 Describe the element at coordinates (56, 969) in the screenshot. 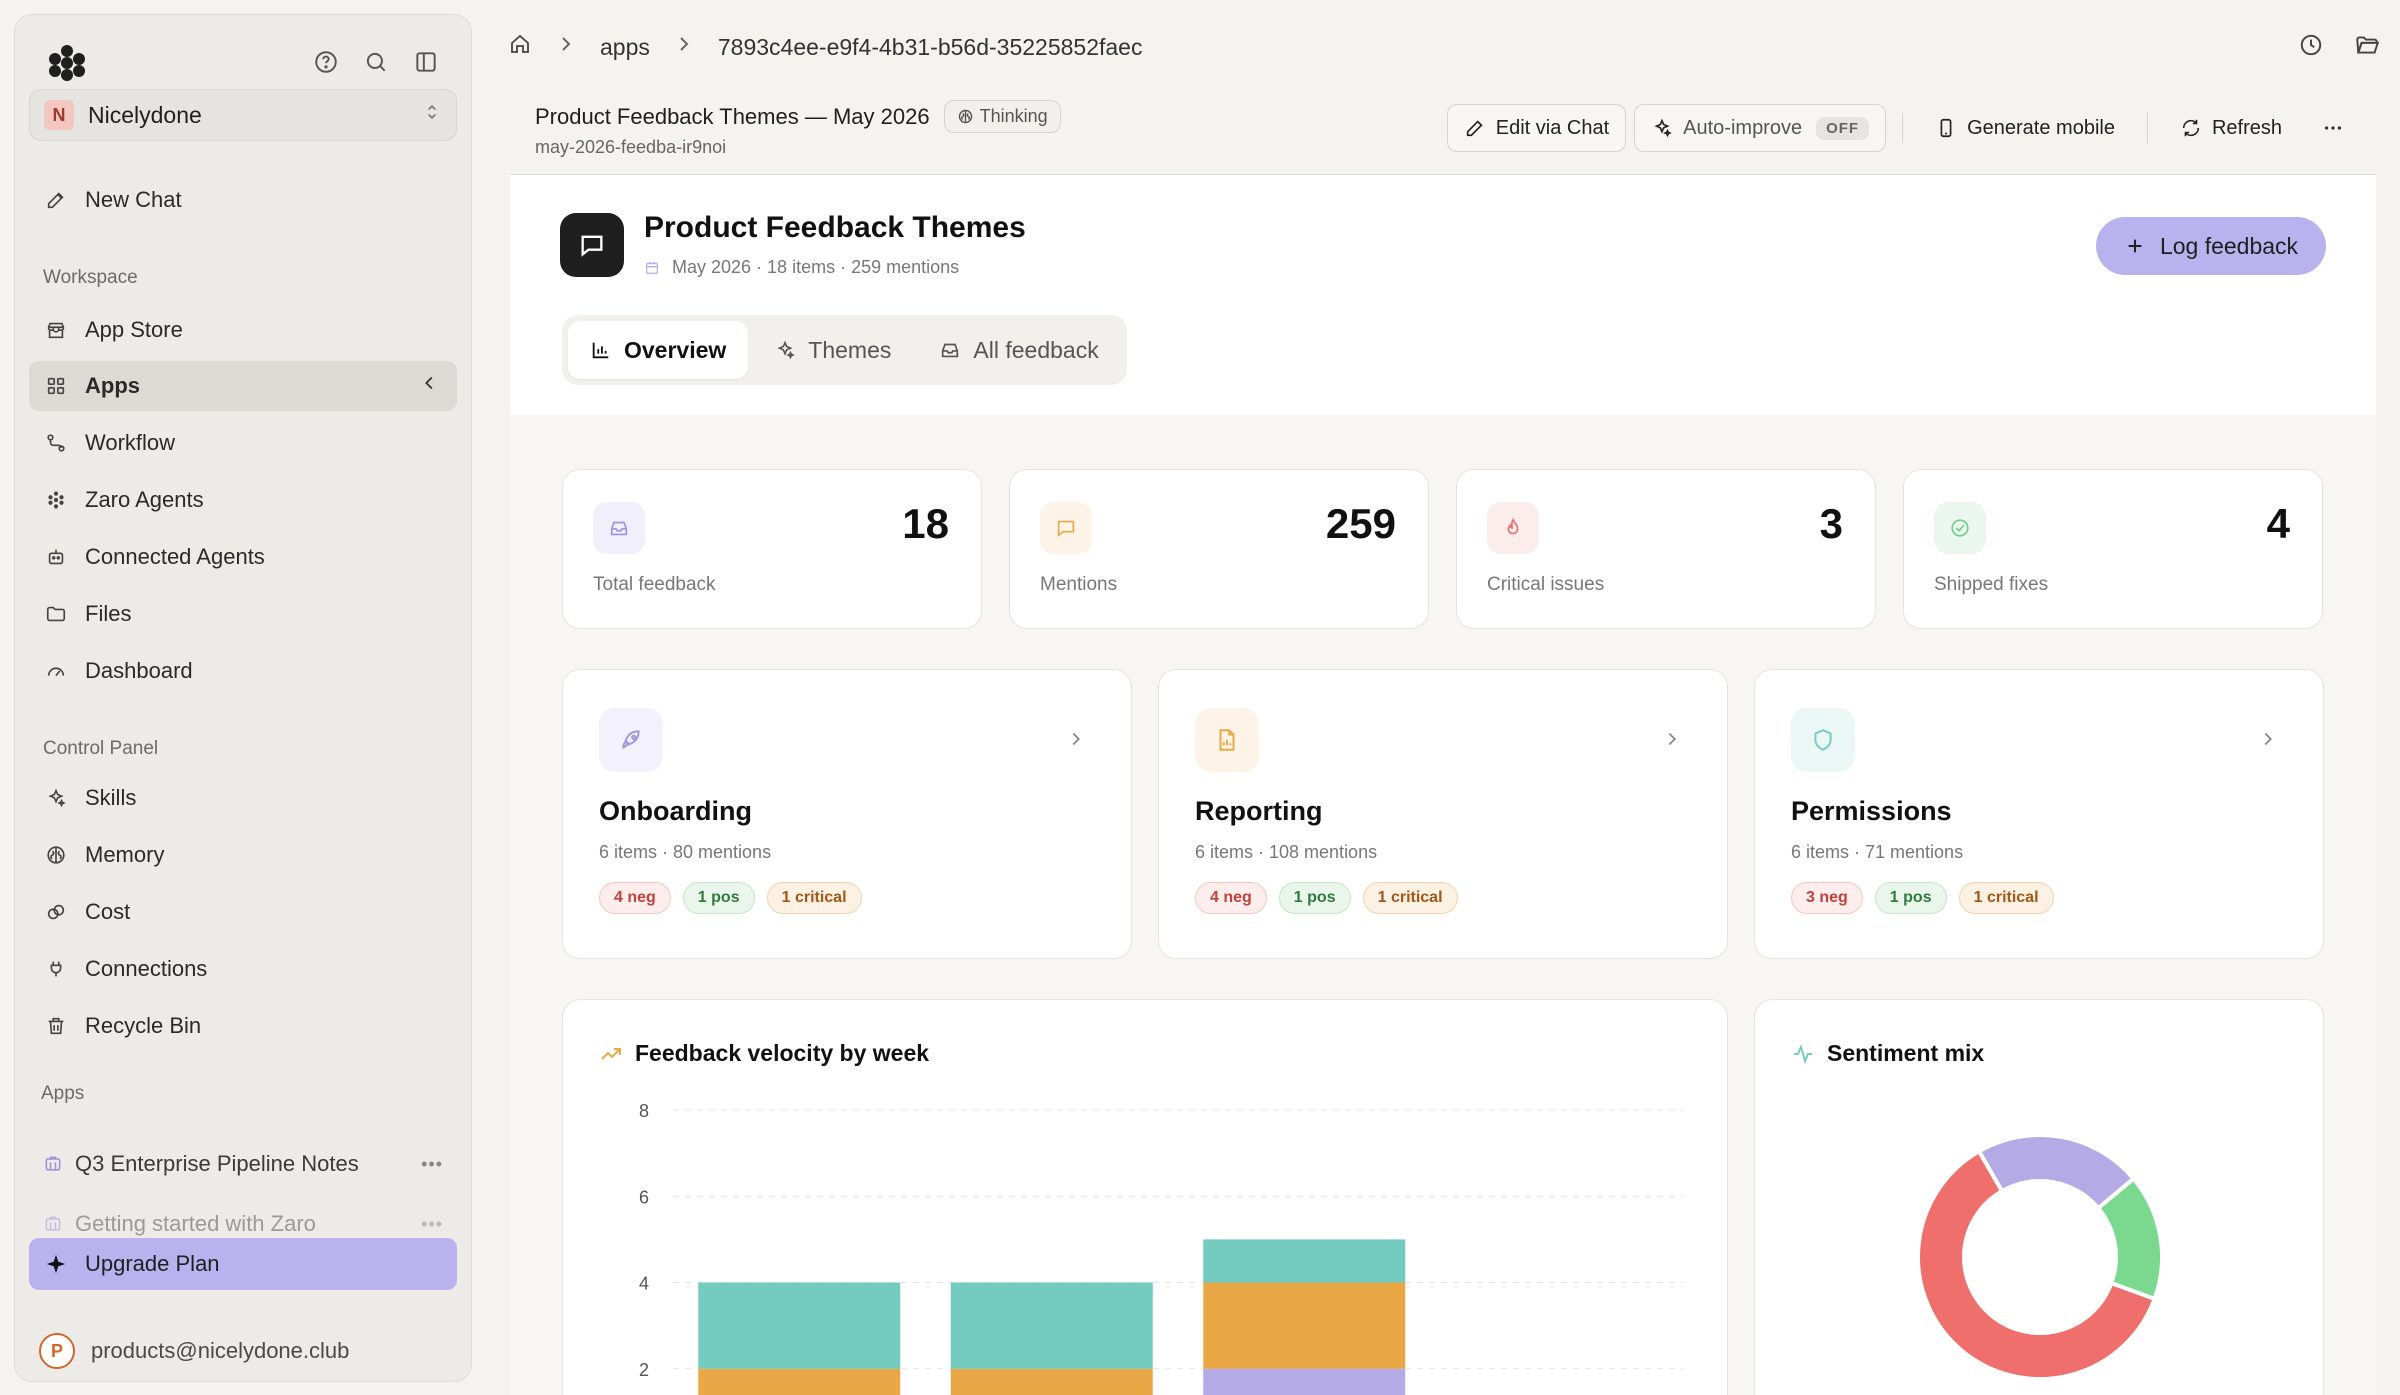

I see `plug-icon` at that location.